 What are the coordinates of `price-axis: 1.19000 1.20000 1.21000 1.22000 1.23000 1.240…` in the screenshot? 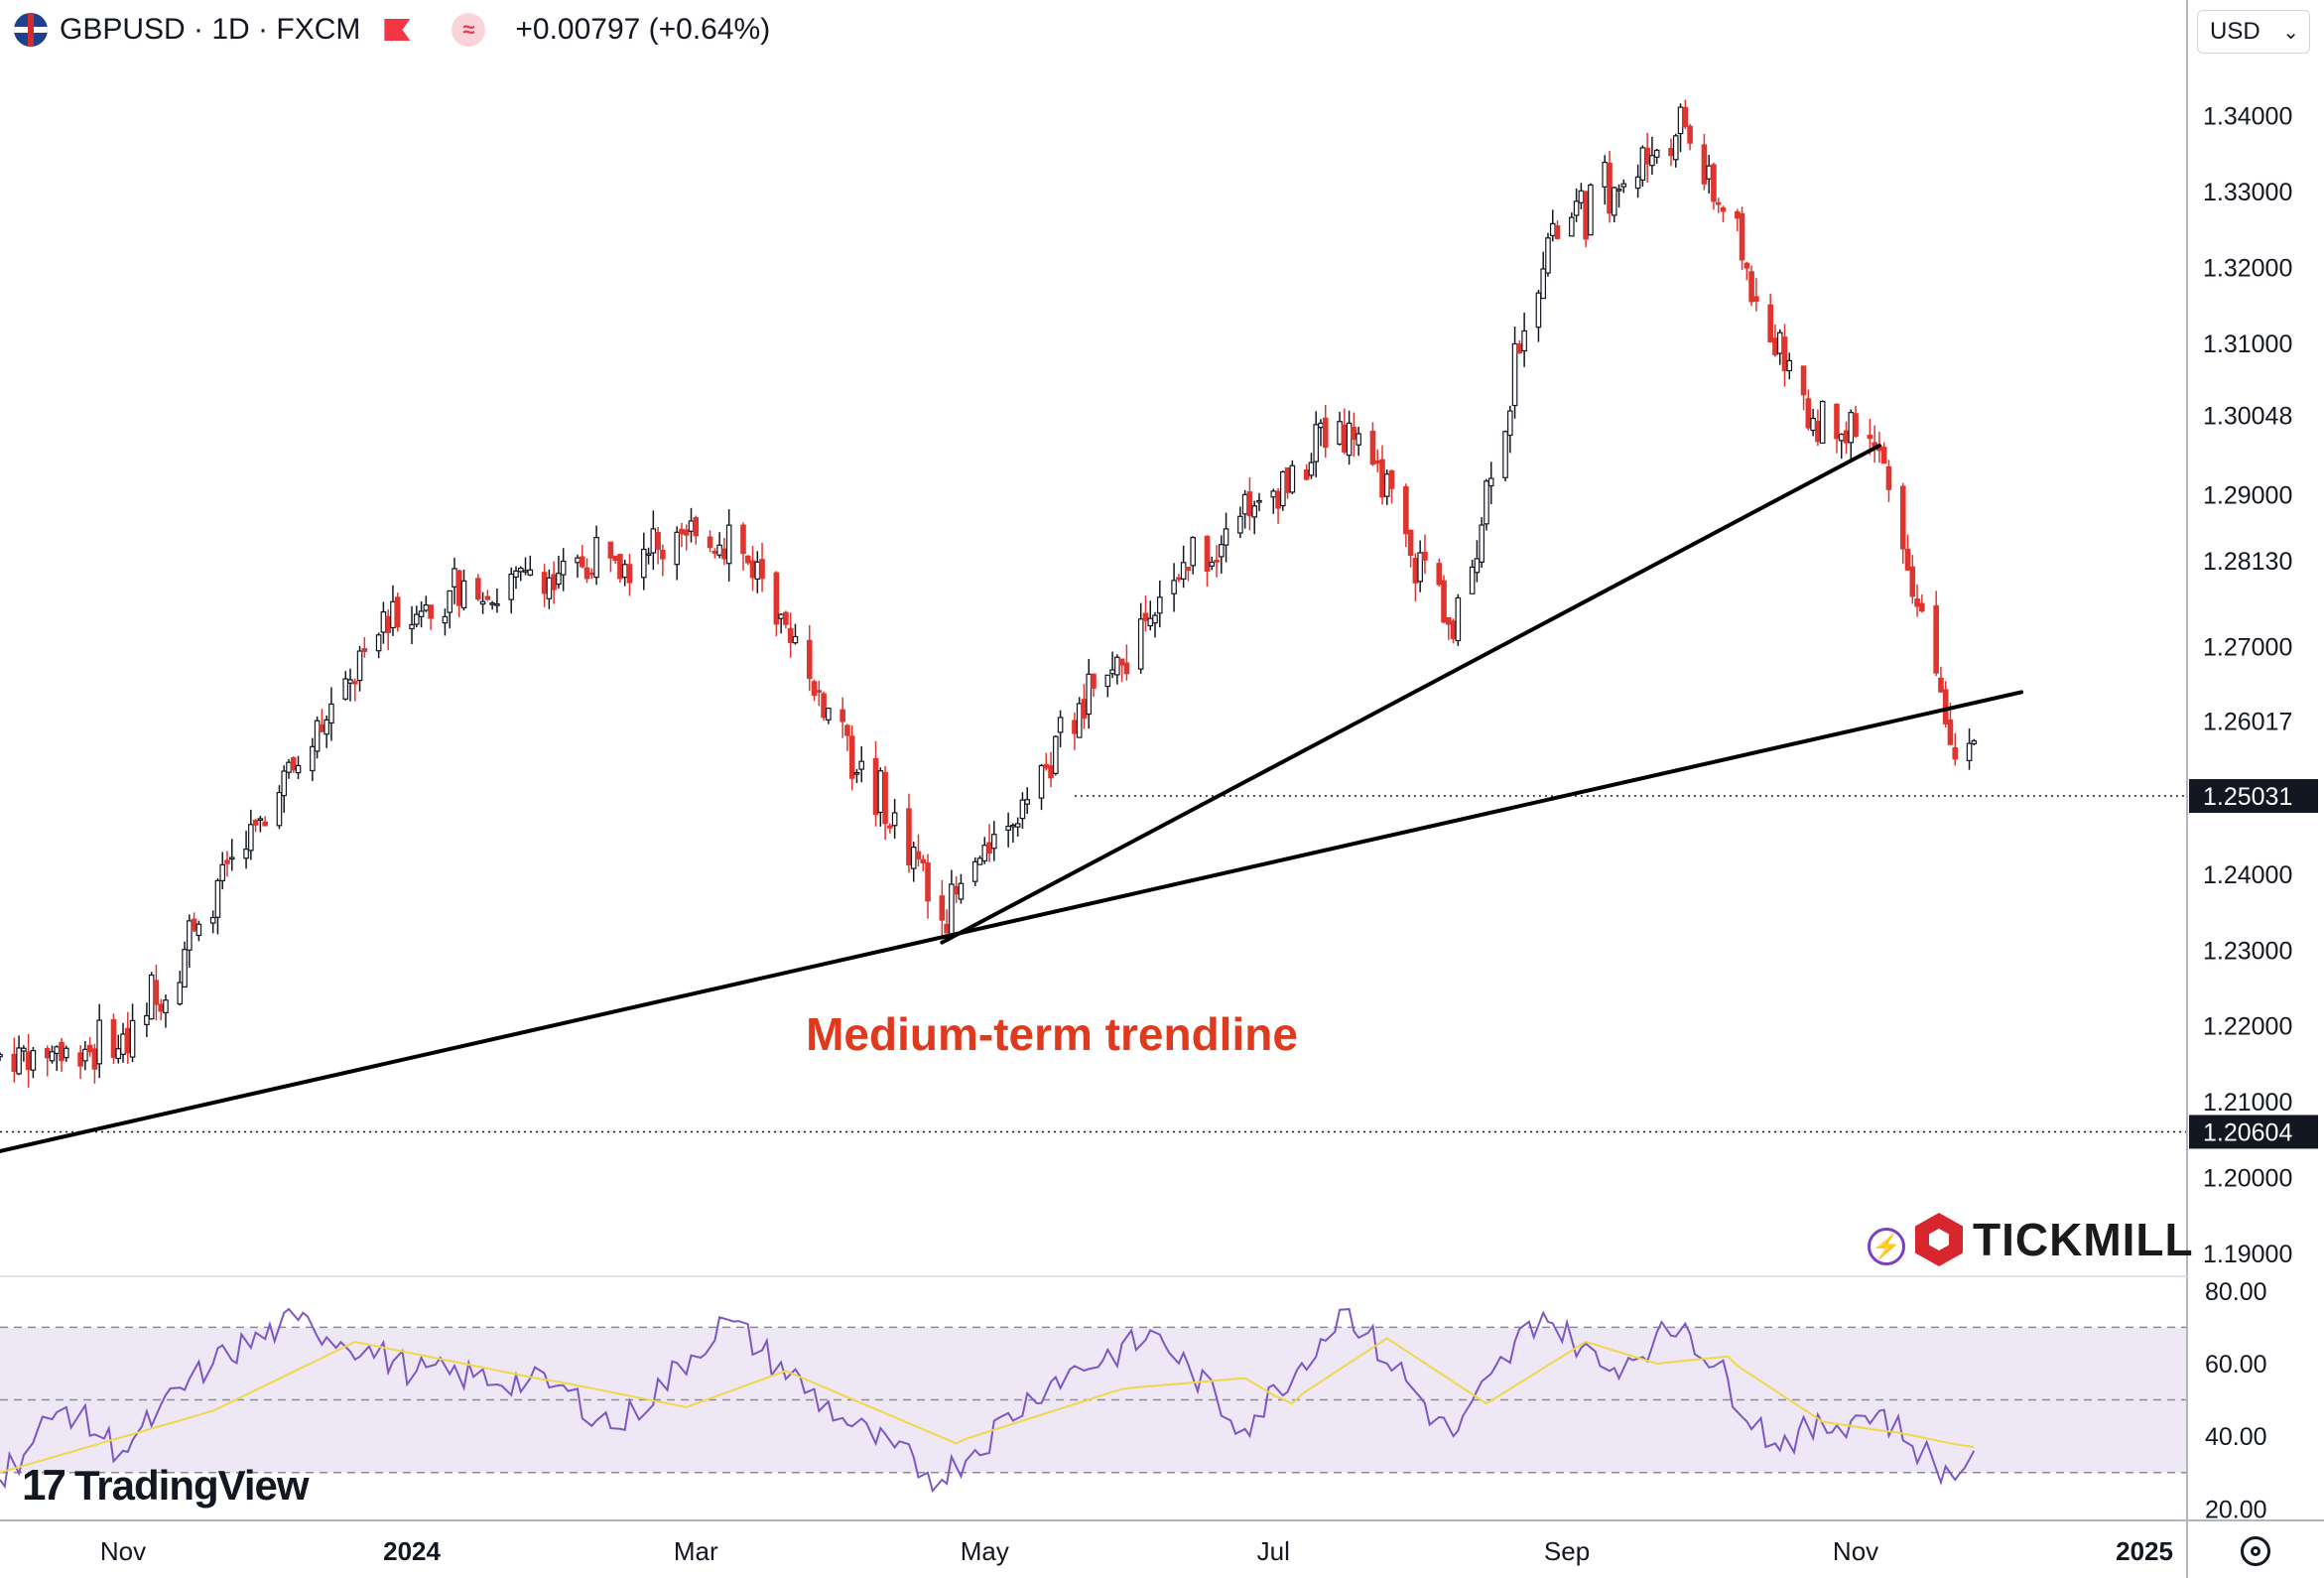 It's located at (2247, 685).